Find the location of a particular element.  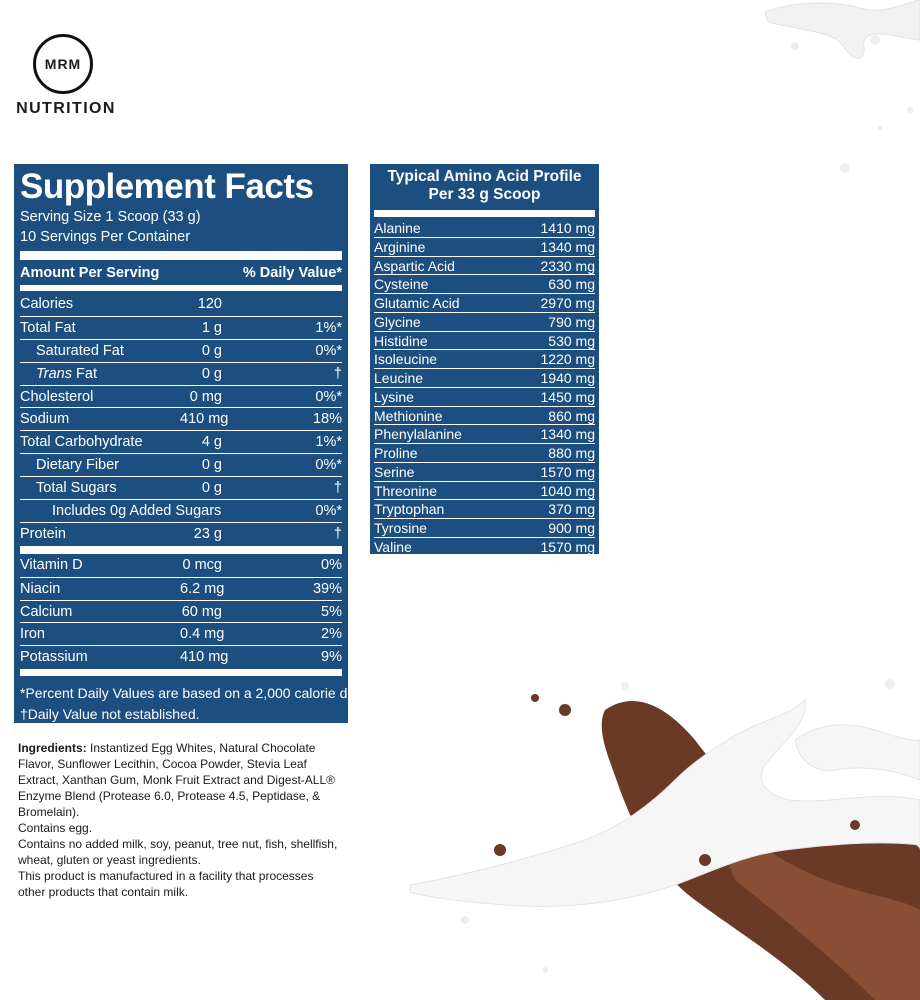

facts-row-total-sugars: Total Sugars 0 g † is located at coordinates (181, 487).